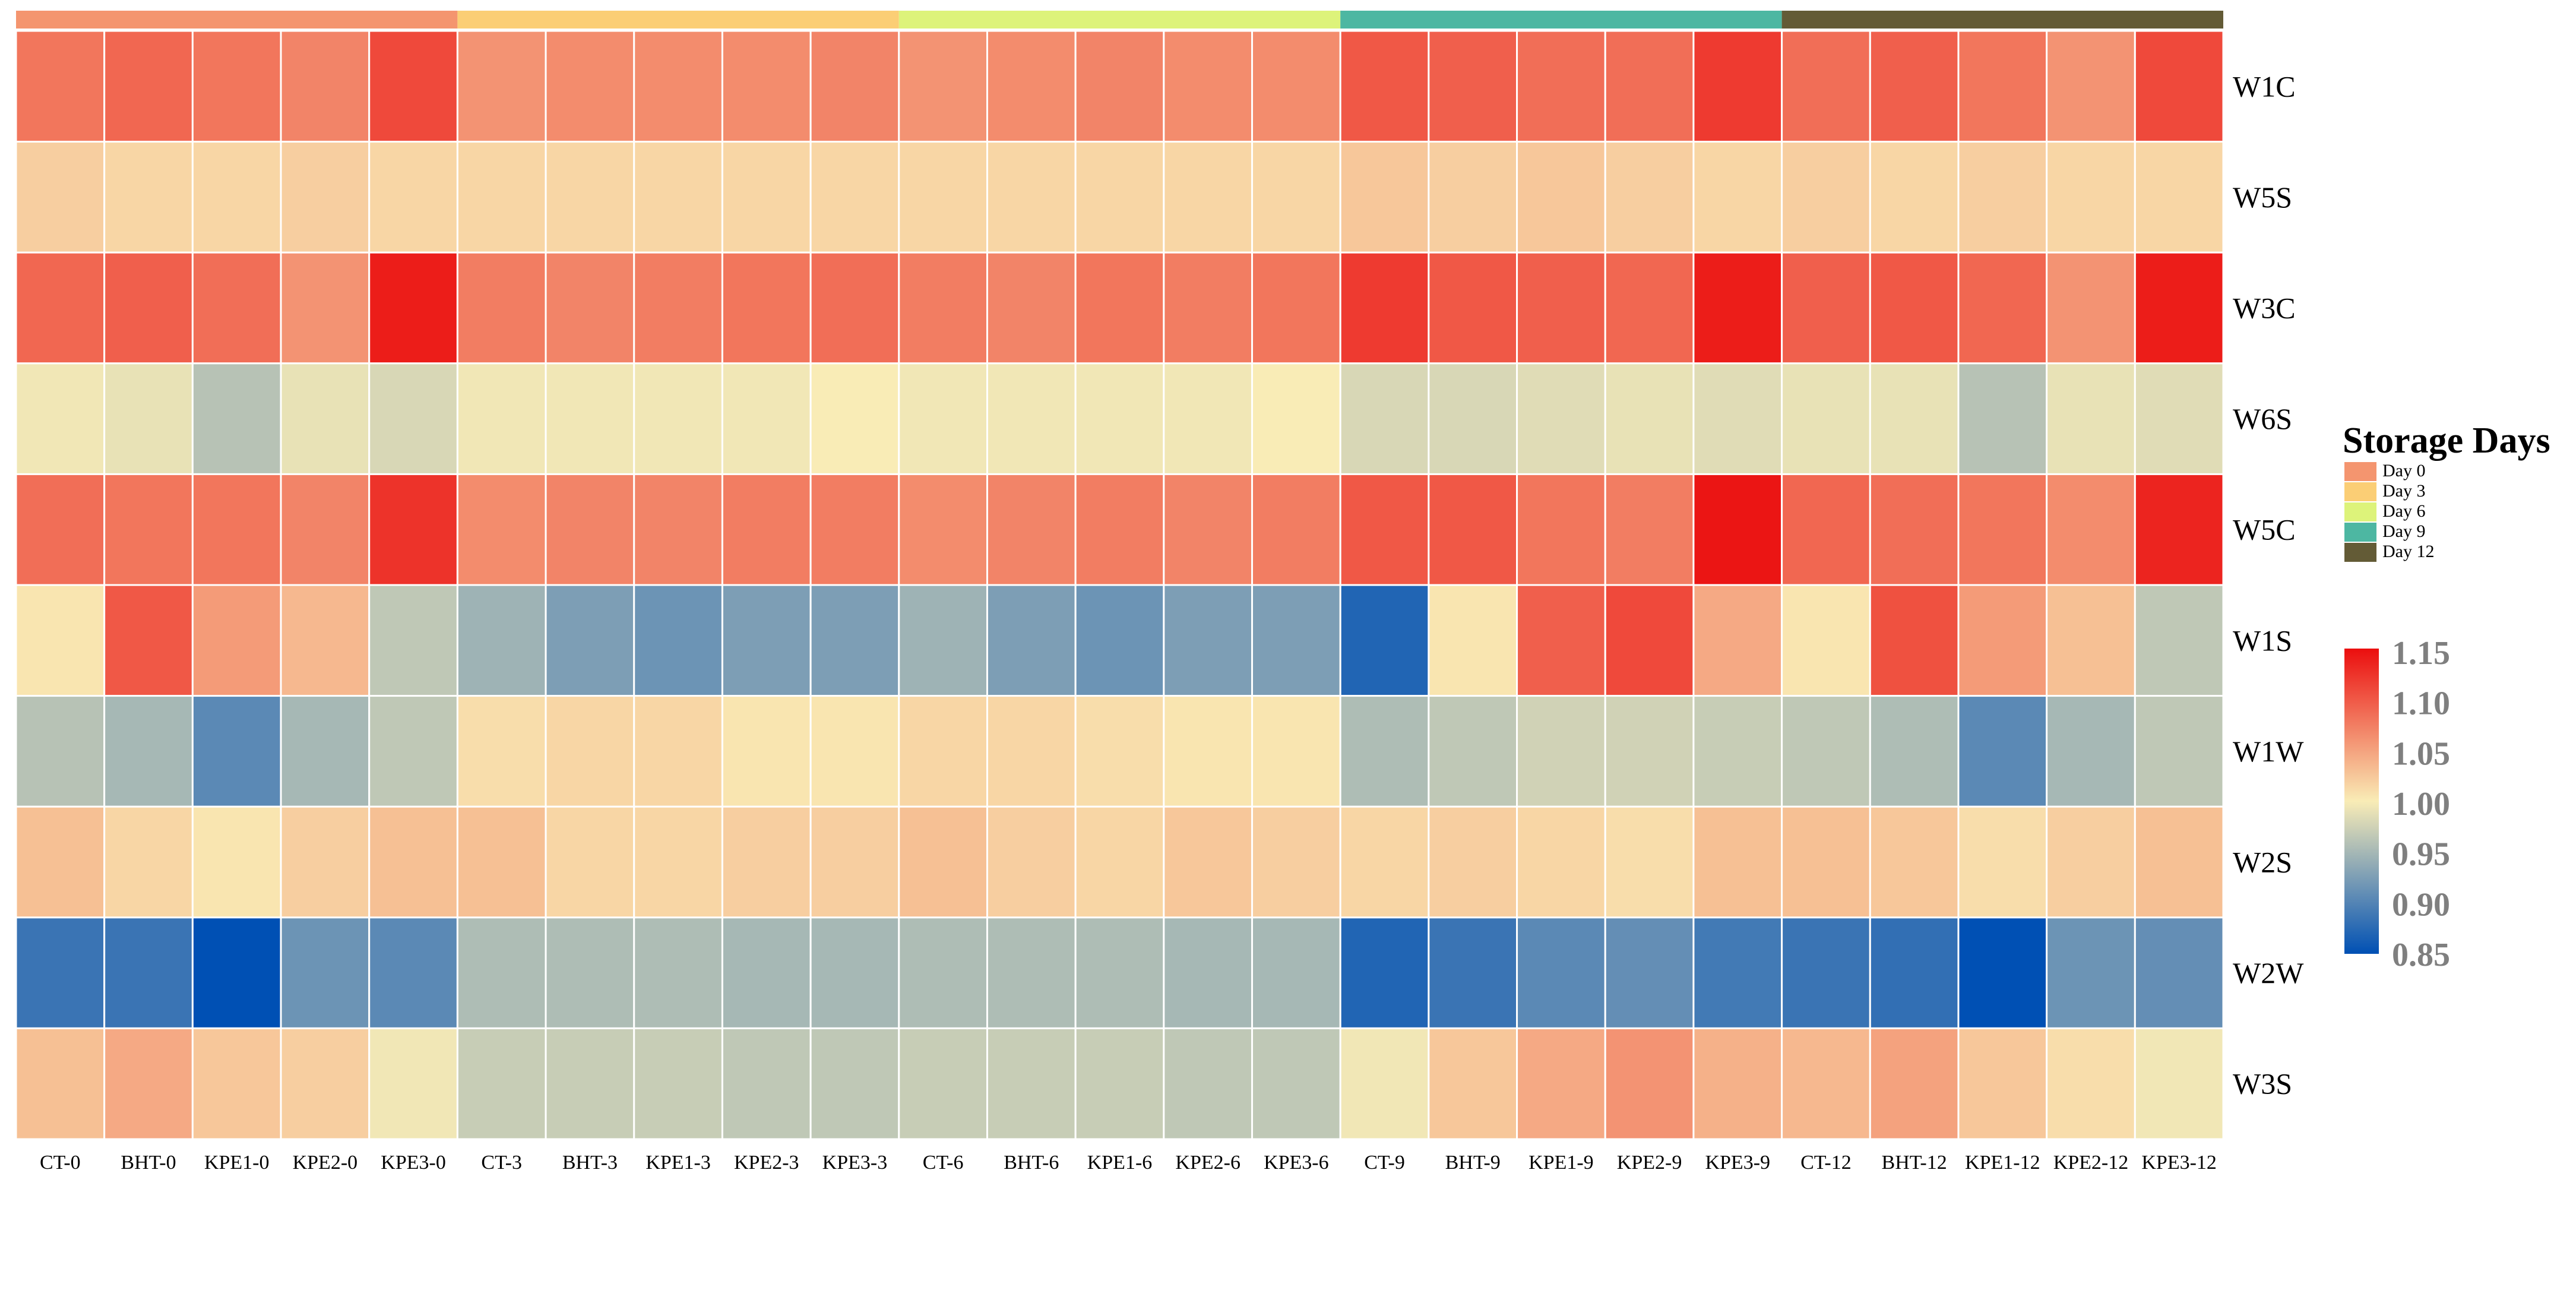  I want to click on column-label: KPE3-0, so click(413, 1163).